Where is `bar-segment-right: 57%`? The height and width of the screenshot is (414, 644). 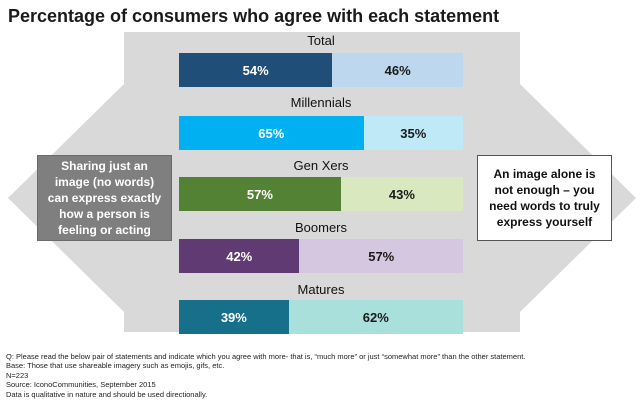
bar-segment-right: 57% is located at coordinates (381, 256).